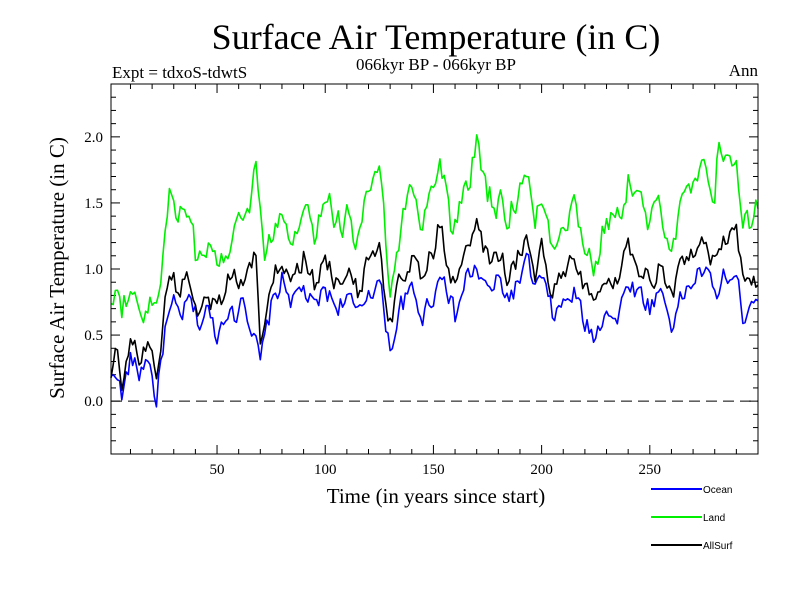 Image resolution: width=800 pixels, height=600 pixels. Describe the element at coordinates (541, 470) in the screenshot. I see `x-tick-label: 200` at that location.